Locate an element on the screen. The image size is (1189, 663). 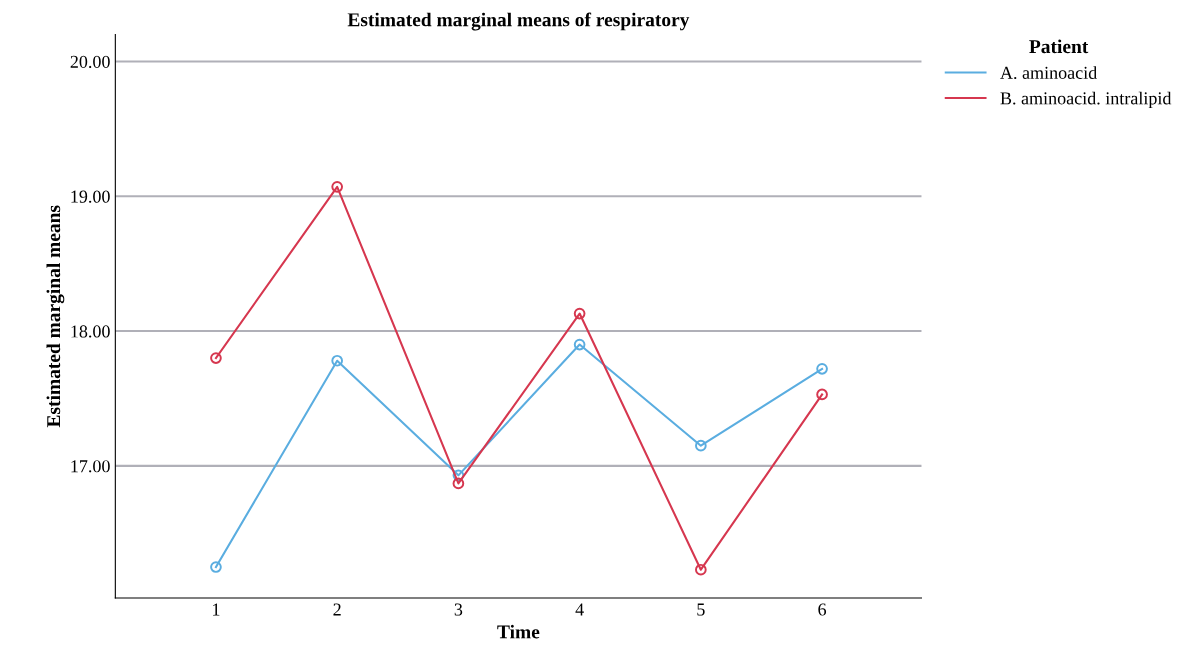
x-tick-label: 6 is located at coordinates (822, 609).